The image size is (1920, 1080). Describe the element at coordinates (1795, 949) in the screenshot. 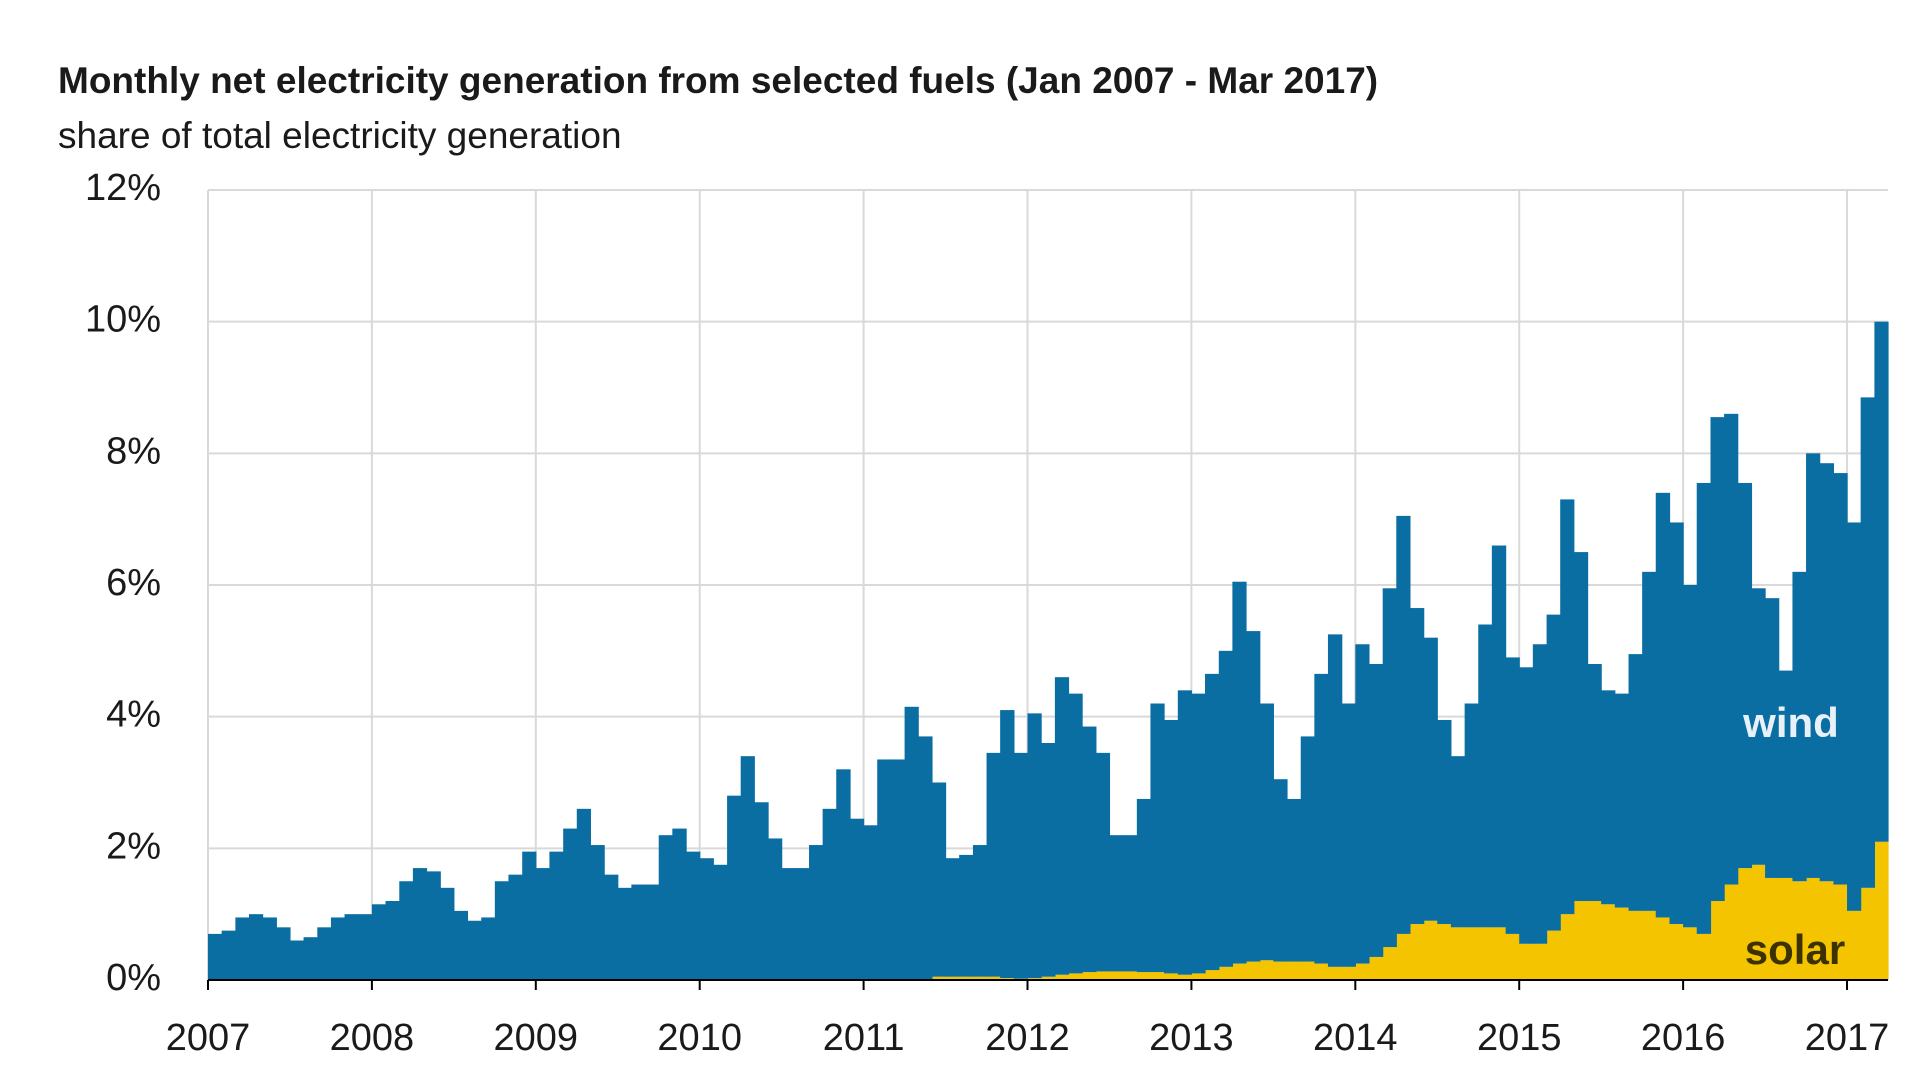

I see `series-label: solar` at that location.